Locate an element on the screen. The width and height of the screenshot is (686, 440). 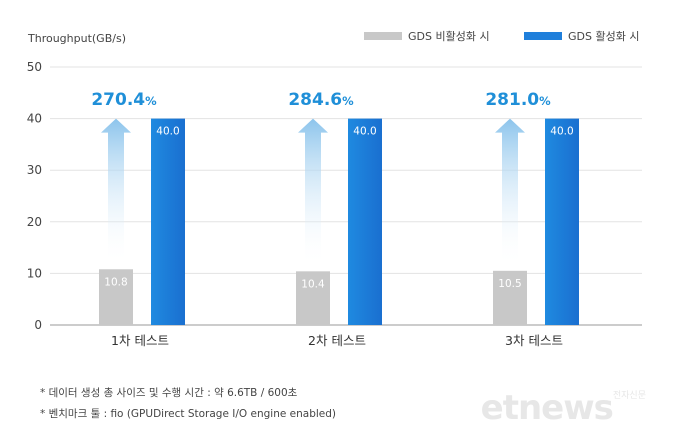
legend: GDS 비활성화 시 GDS 활성화 시 is located at coordinates (501, 36).